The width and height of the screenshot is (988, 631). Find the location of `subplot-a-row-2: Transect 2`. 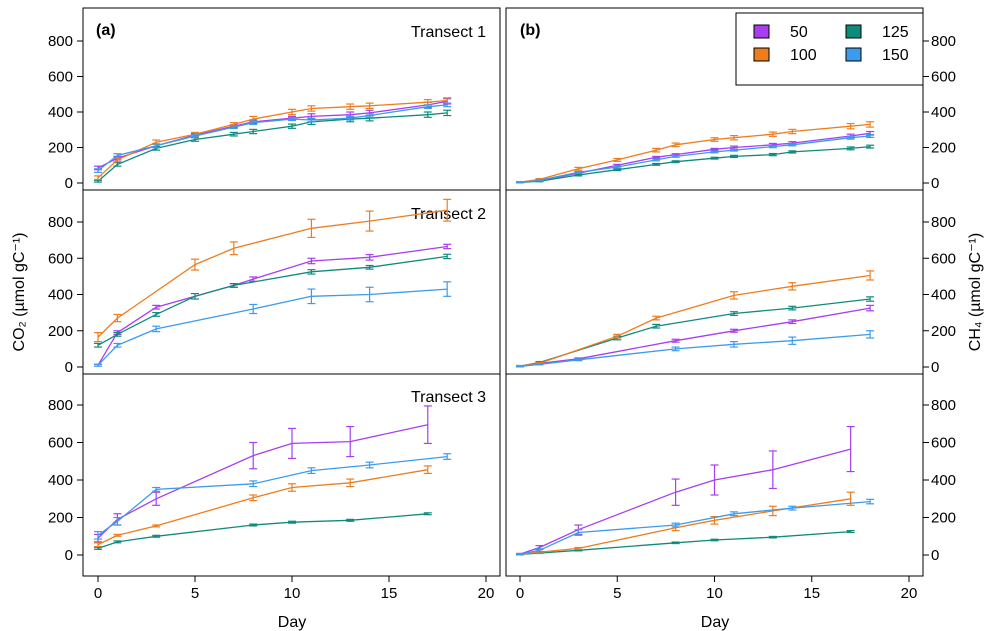

subplot-a-row-2: Transect 2 is located at coordinates (290, 282).